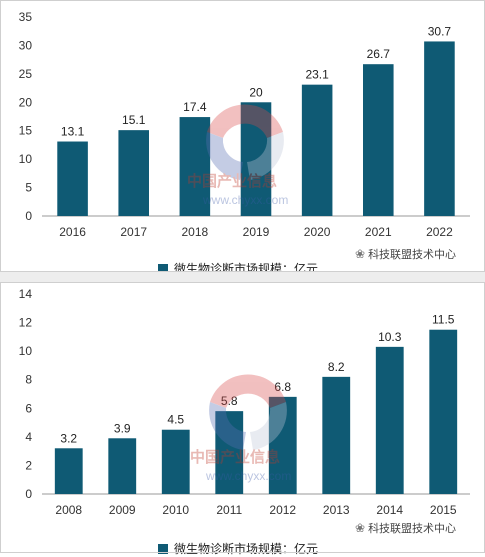 The width and height of the screenshot is (485, 557). I want to click on data-label-2011: 5.8, so click(229, 401).